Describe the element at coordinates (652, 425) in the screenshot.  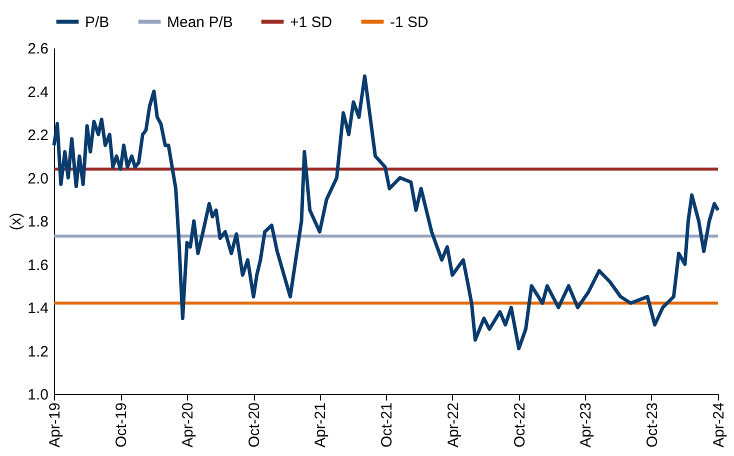
I see `x-tick-label: Oct-23` at that location.